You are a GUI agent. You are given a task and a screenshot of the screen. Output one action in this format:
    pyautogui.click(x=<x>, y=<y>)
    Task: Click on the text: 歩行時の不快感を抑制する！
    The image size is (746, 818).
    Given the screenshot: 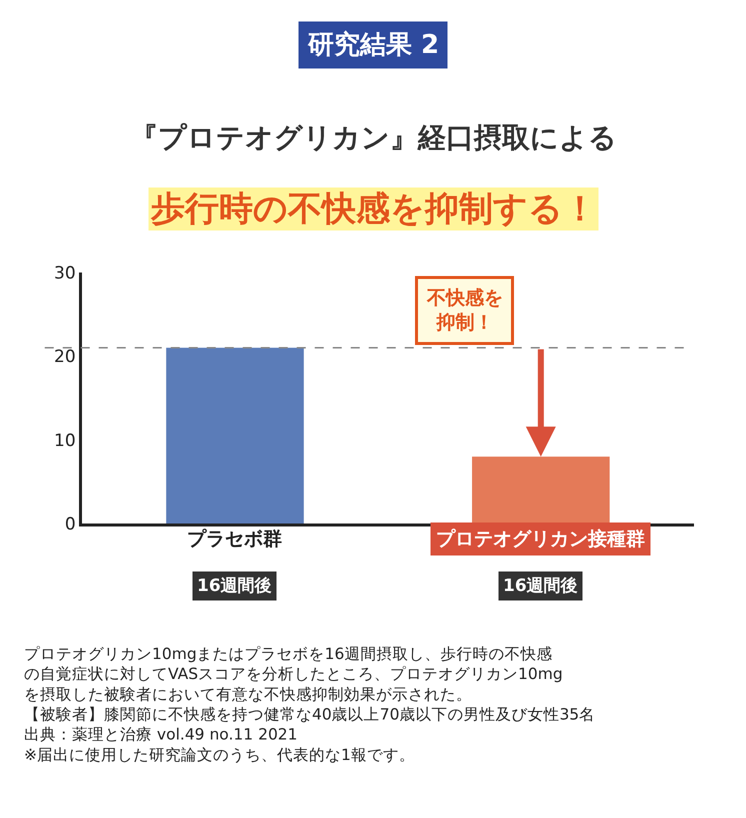 What is the action you would take?
    pyautogui.click(x=373, y=209)
    